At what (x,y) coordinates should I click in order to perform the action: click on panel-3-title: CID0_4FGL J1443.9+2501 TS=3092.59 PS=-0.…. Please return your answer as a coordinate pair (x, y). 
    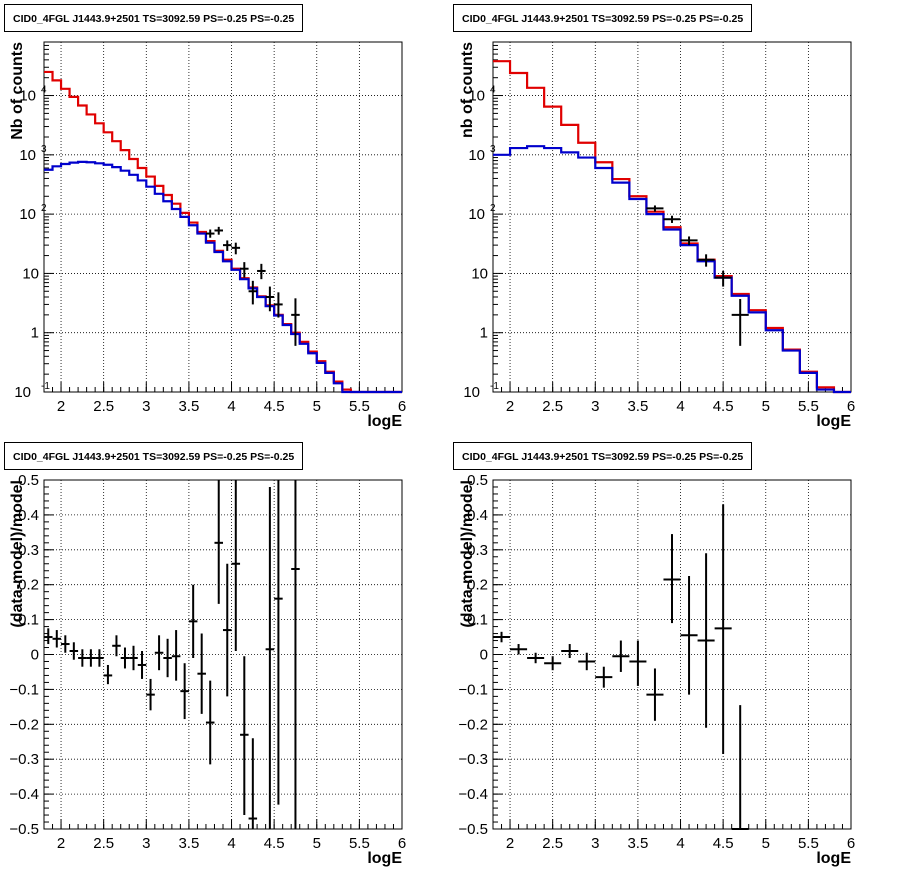
    Looking at the image, I should click on (154, 456).